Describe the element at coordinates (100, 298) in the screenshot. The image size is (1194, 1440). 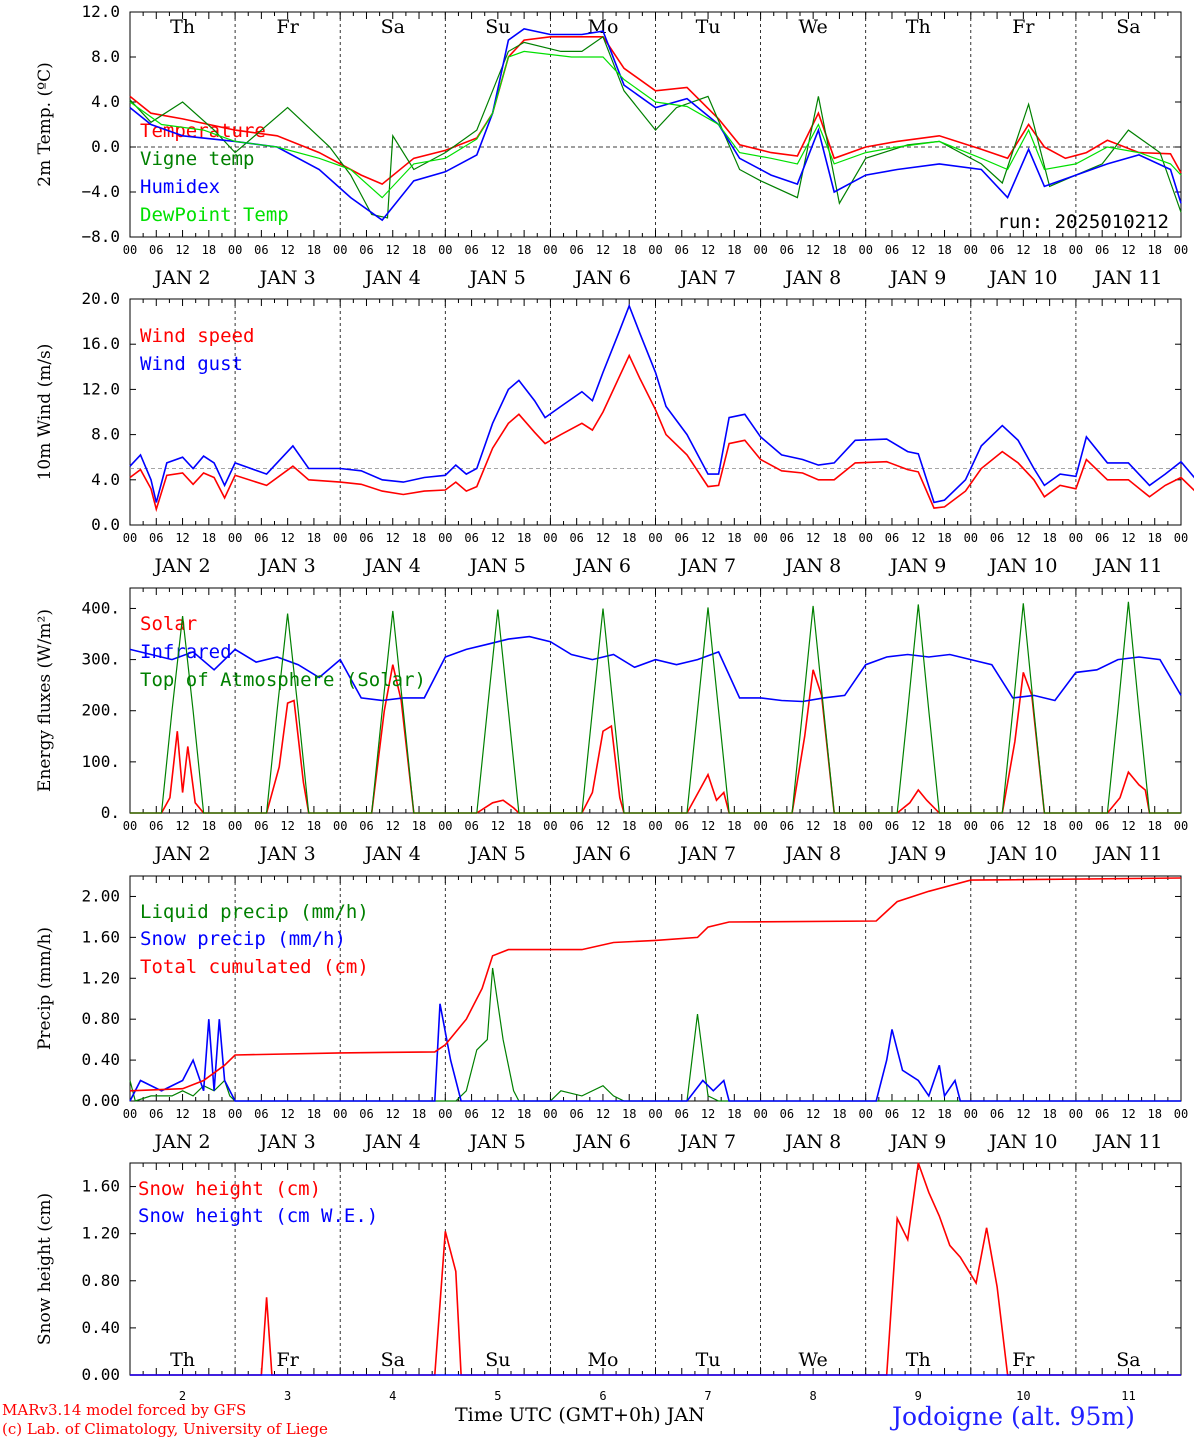
I see `y-tick-label: 20.0` at that location.